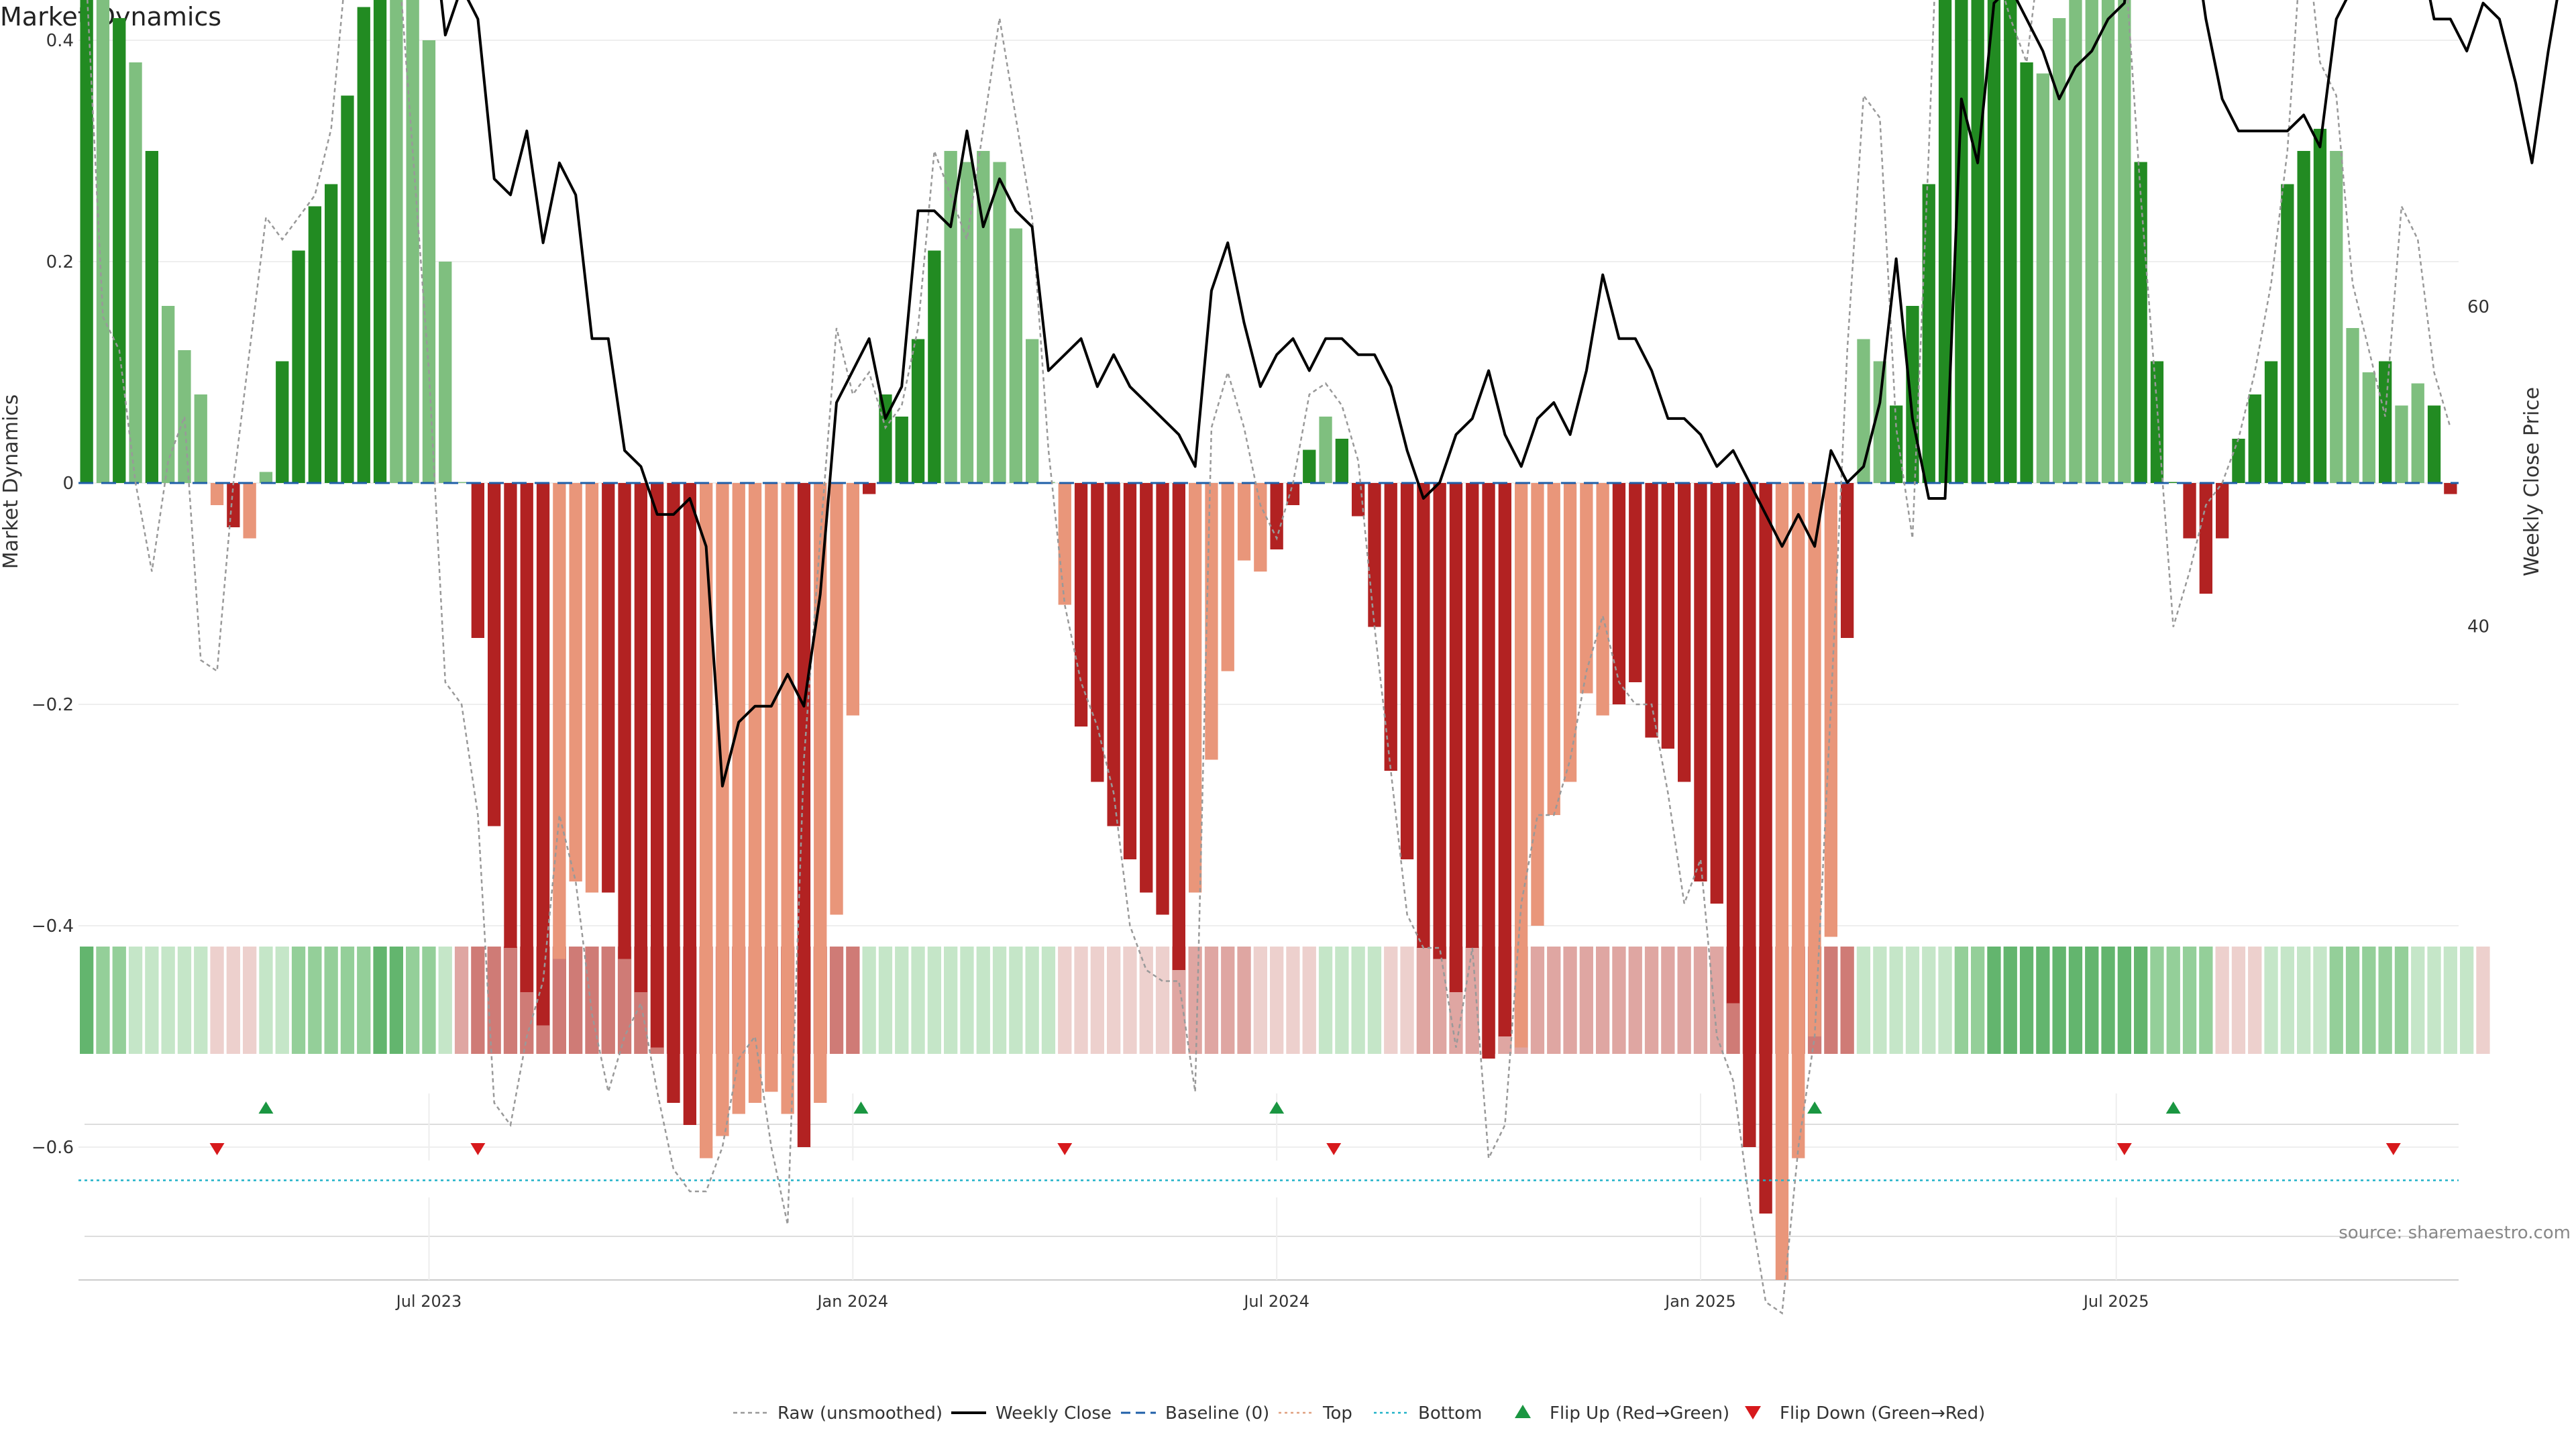 This screenshot has height=1449, width=2576. Describe the element at coordinates (53, 1148) in the screenshot. I see `left-tick-6: −0.6` at that location.